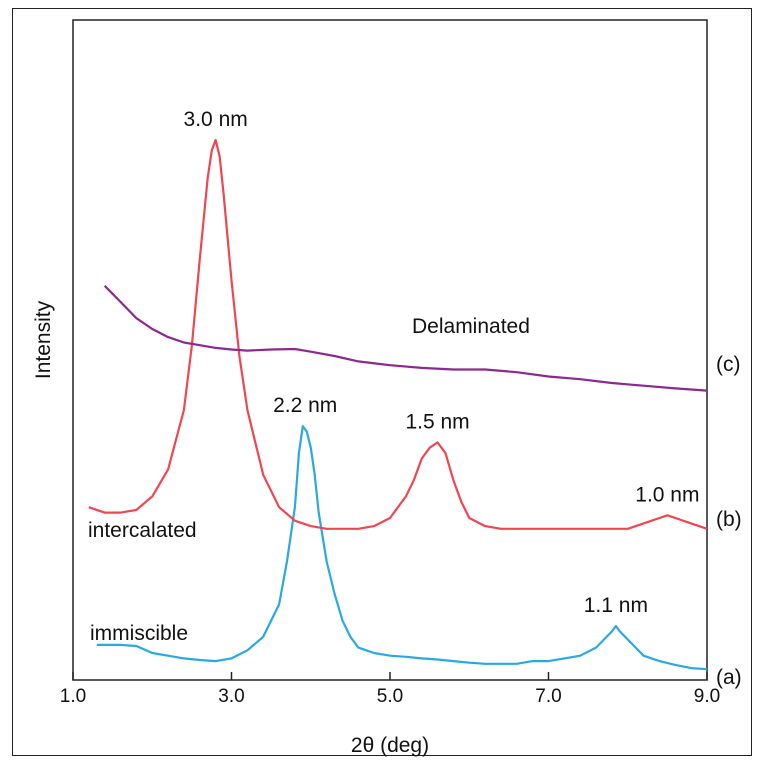 Image resolution: width=759 pixels, height=761 pixels. Describe the element at coordinates (548, 696) in the screenshot. I see `x-tick-label: 7.0` at that location.